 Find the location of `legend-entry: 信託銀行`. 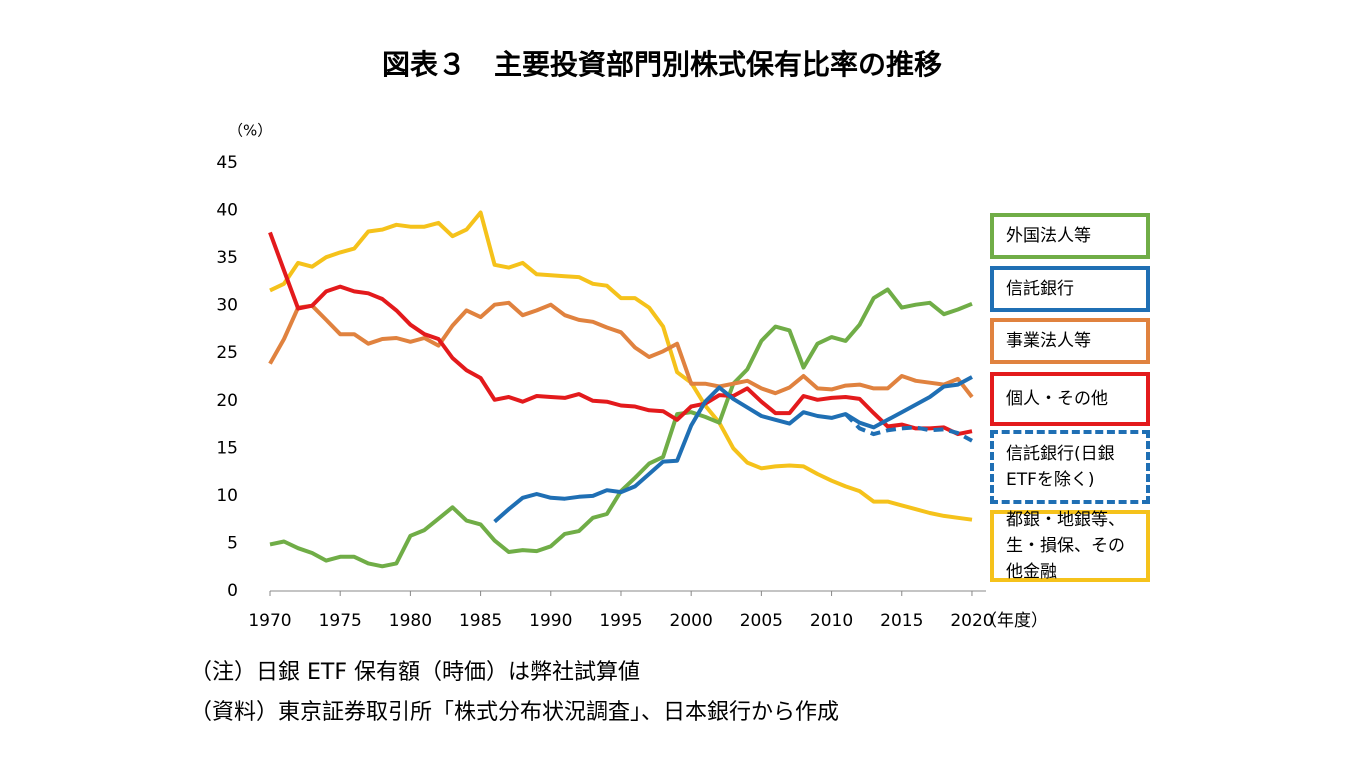

legend-entry: 信託銀行 is located at coordinates (1070, 289).